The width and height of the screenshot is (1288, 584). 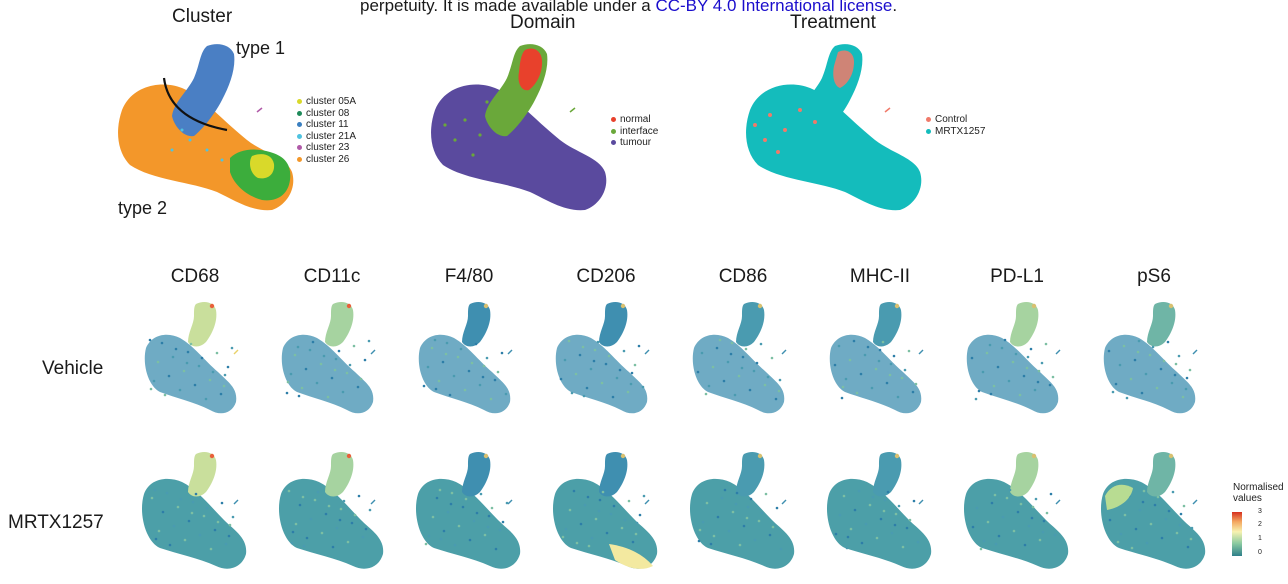 I want to click on cluster-legend-item: cluster 21A, so click(x=326, y=137).